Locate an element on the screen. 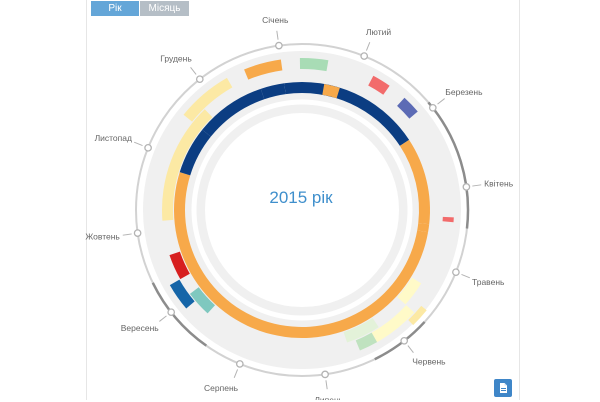 Image resolution: width=600 pixels, height=402 pixels. month-label: Лютий is located at coordinates (378, 32).